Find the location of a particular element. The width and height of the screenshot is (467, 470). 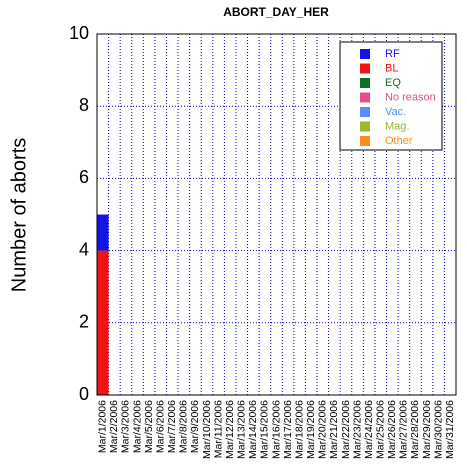

y-tick-label: 6 is located at coordinates (84, 177).